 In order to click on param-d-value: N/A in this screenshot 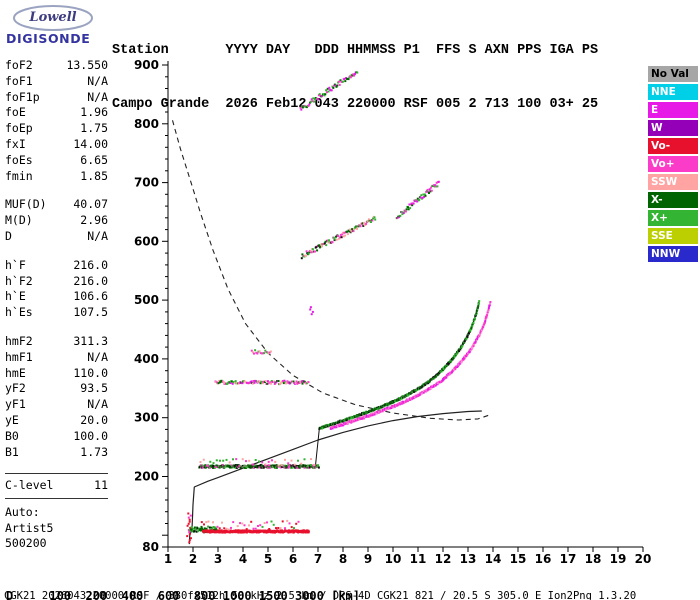, I will do `click(97, 235)`.